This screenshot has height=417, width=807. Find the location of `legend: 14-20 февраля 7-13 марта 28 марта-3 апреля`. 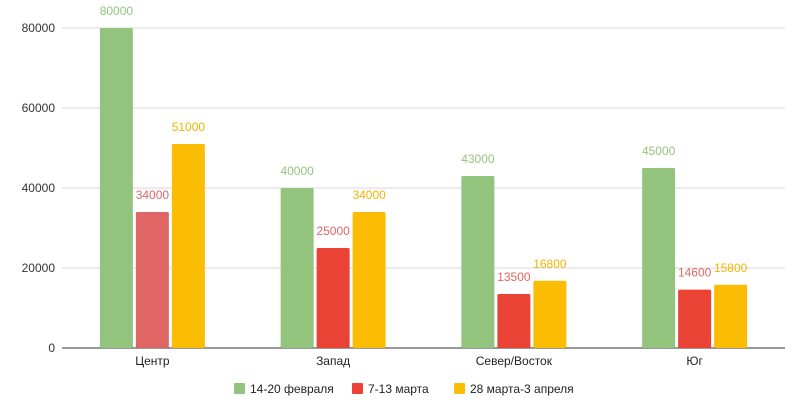

legend: 14-20 февраля 7-13 марта 28 марта-3 апреля is located at coordinates (404, 389).